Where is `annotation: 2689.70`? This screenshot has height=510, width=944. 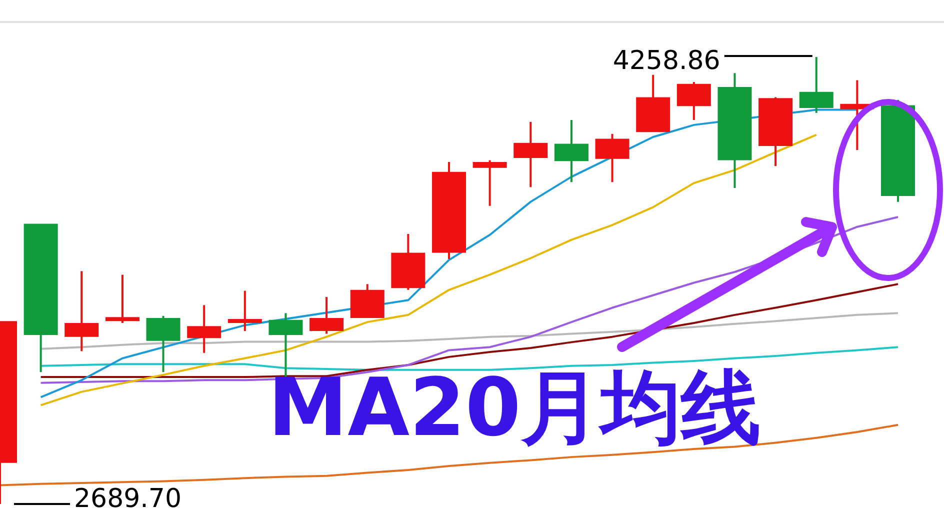
annotation: 2689.70 is located at coordinates (128, 497).